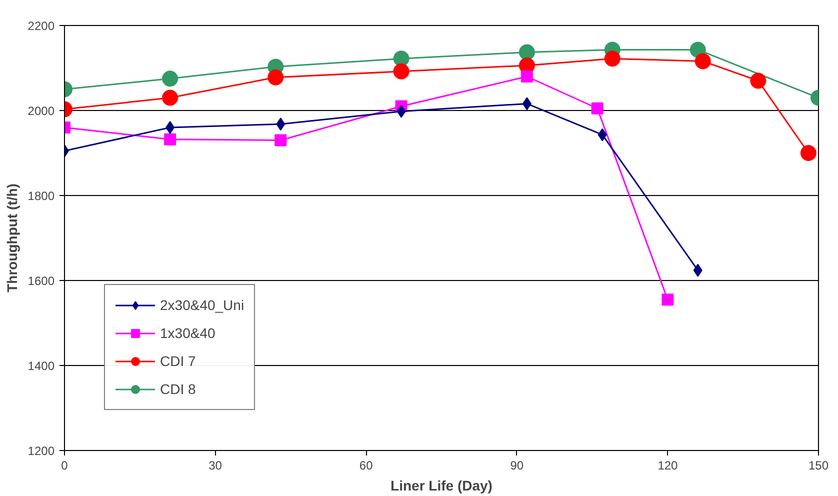 This screenshot has height=496, width=838. I want to click on y-tick-label: 2200, so click(41, 26).